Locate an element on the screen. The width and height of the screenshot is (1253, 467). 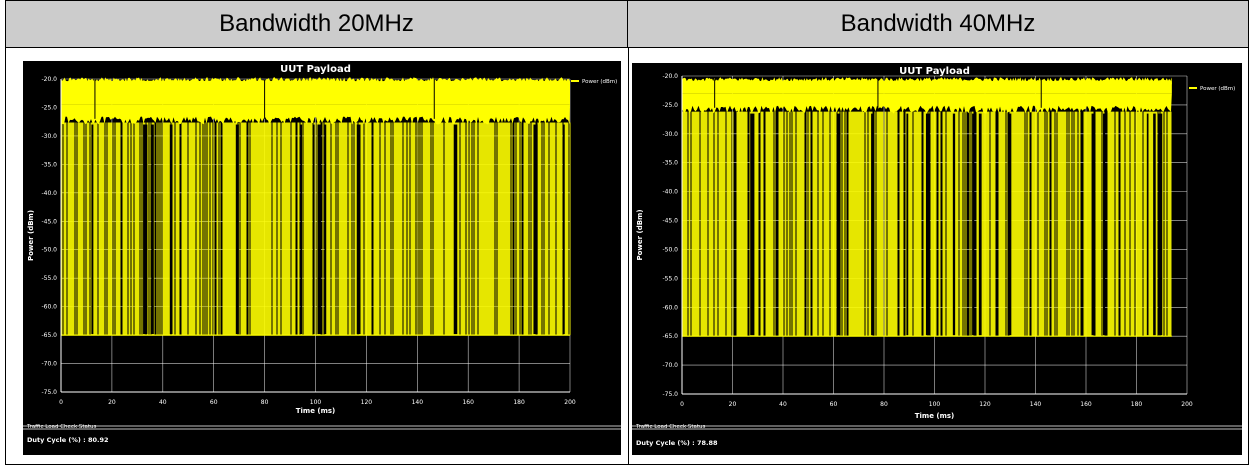
duty-cycle-text: Duty Cycle (%) : 78.88 is located at coordinates (677, 443).